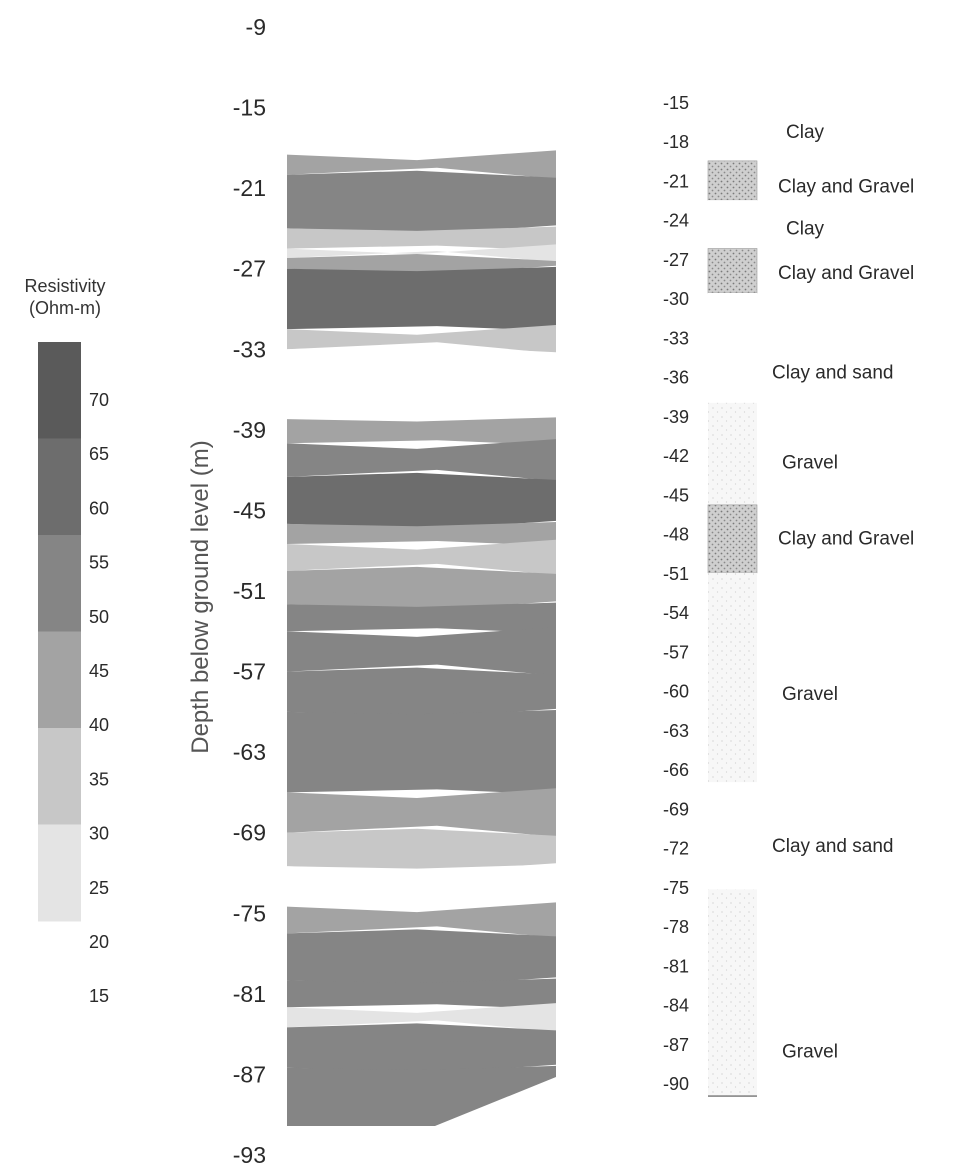 Image resolution: width=970 pixels, height=1169 pixels. What do you see at coordinates (676, 417) in the screenshot?
I see `litho-depth-tick-label: -39` at bounding box center [676, 417].